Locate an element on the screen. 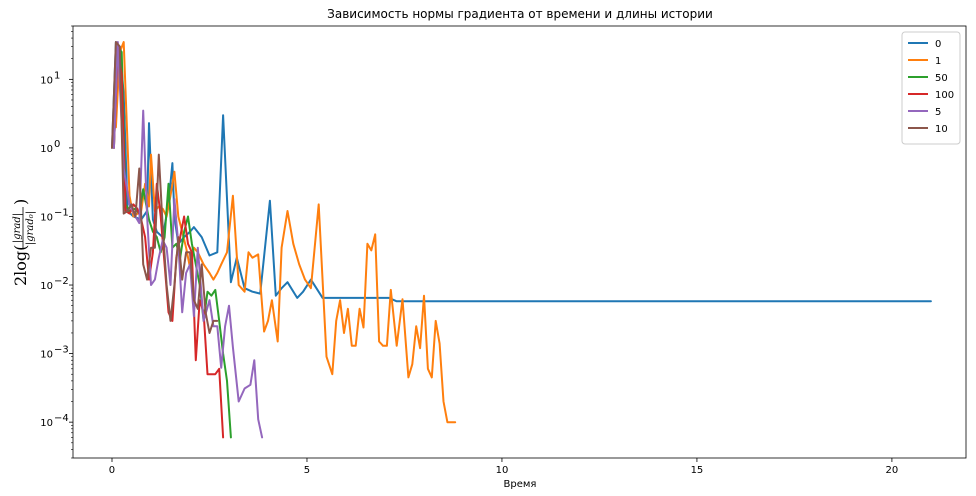 Image resolution: width=976 pixels, height=496 pixels. x-axis: 0 5 10 15 20 is located at coordinates (503, 467).